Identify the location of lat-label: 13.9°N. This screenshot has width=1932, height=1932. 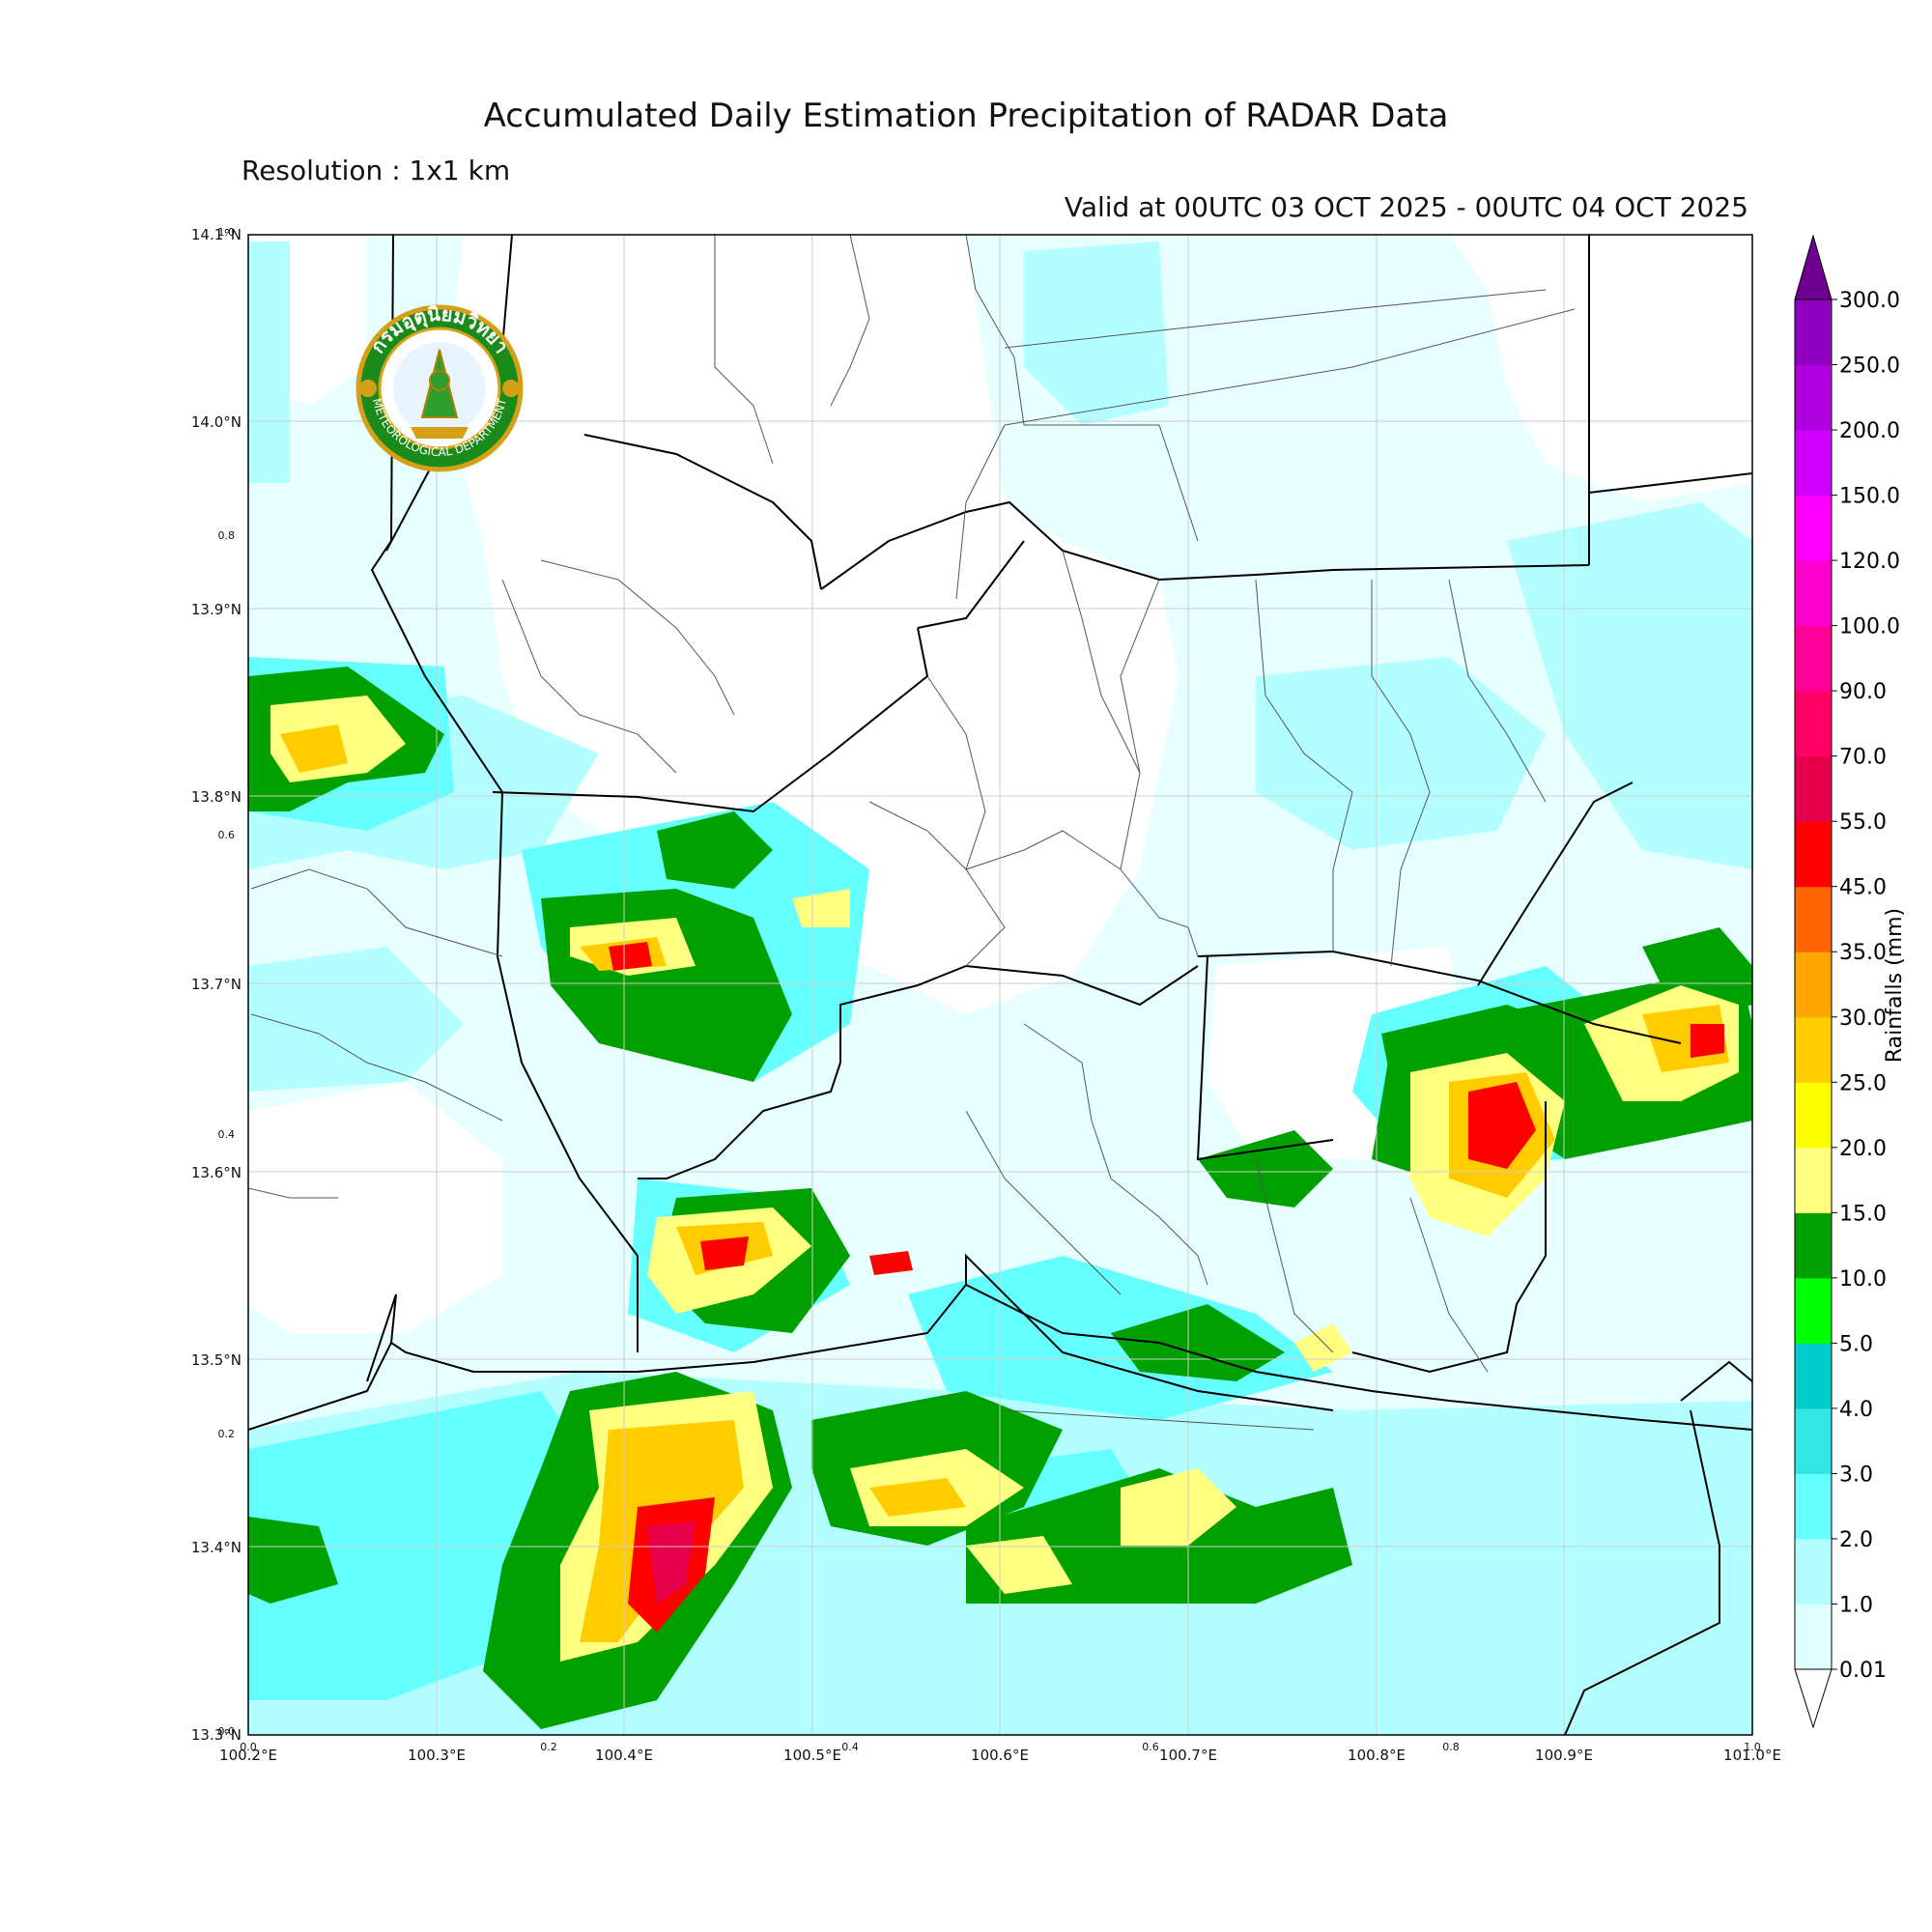
(216, 609).